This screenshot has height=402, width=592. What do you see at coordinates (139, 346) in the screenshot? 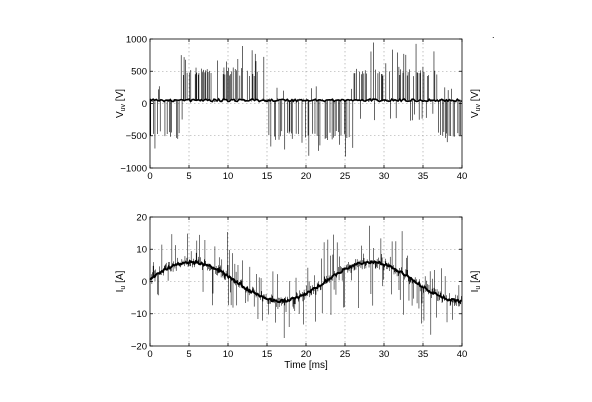
I see `y-tick-label: −20` at bounding box center [139, 346].